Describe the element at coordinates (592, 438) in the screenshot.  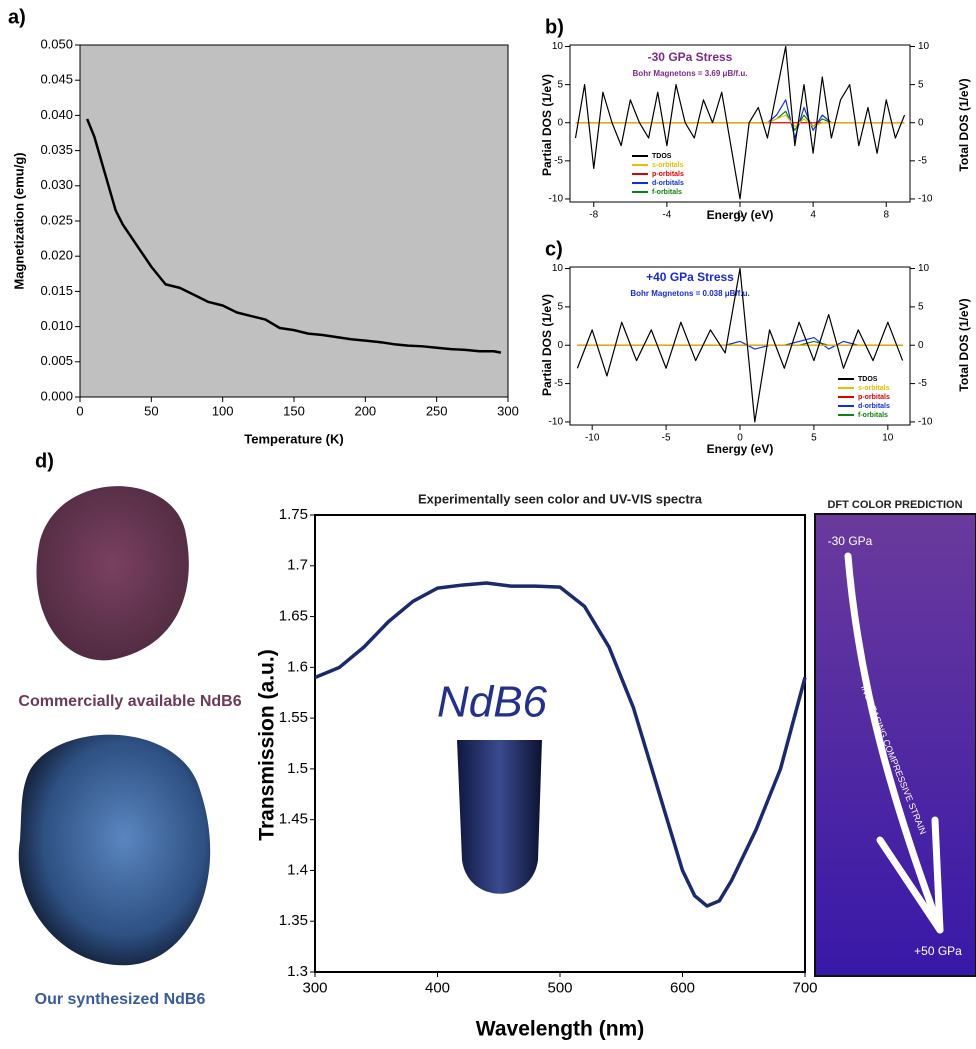
I see `x-tick-label: -10` at that location.